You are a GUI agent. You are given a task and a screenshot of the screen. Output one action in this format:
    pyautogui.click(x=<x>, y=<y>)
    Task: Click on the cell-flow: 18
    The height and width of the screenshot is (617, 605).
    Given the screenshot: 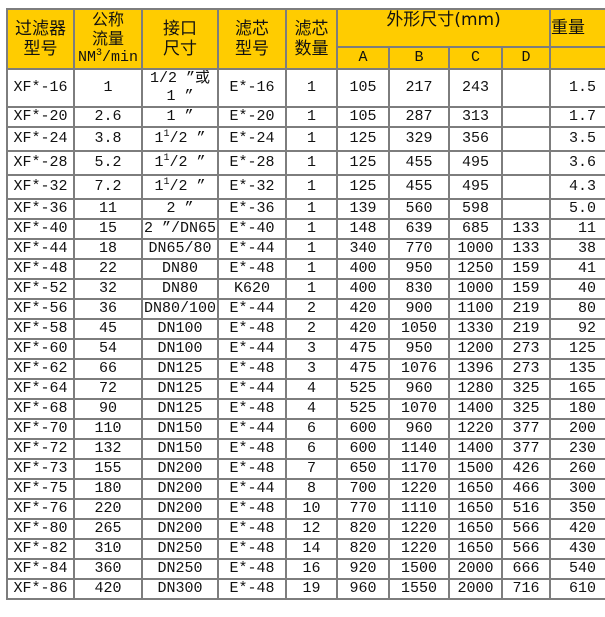 What is the action you would take?
    pyautogui.click(x=108, y=249)
    